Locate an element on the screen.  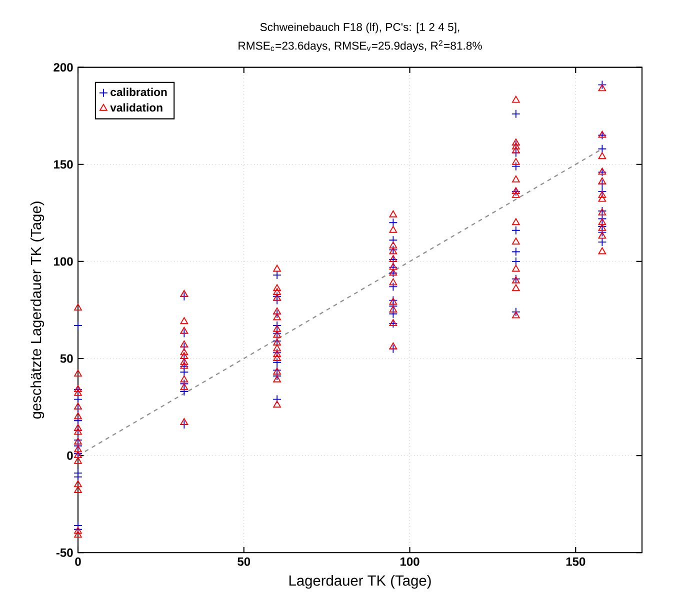
y-tick-label: 150 is located at coordinates (63, 164).